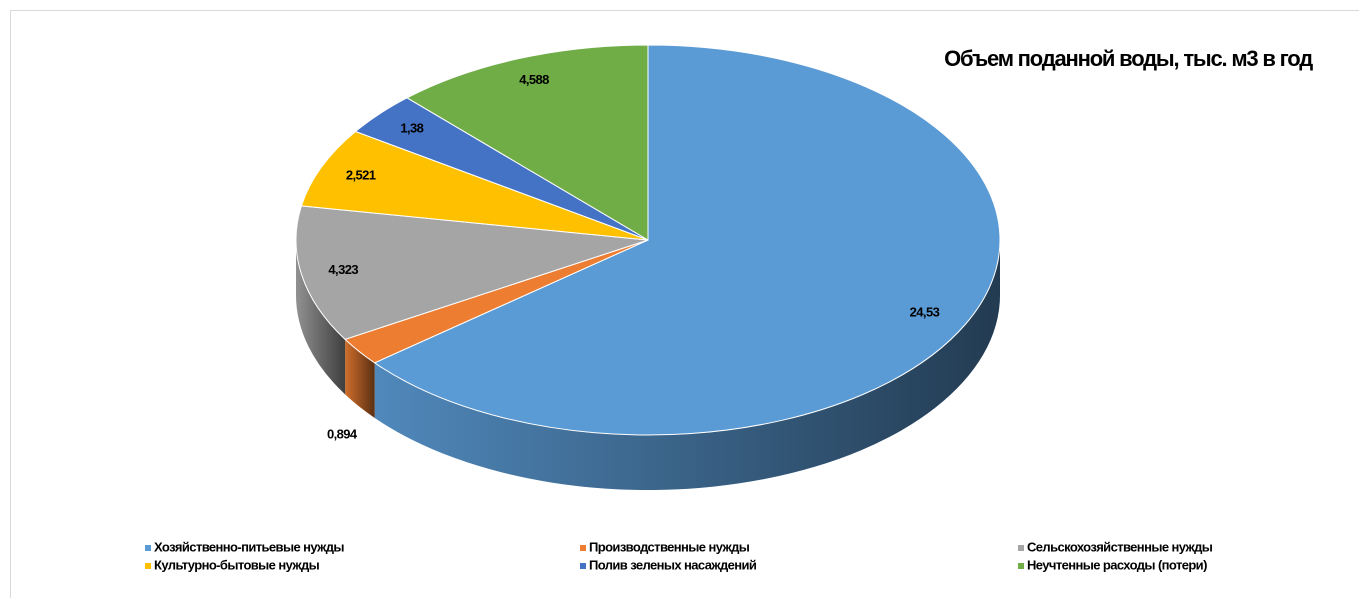  Describe the element at coordinates (925, 311) in the screenshot. I see `data-label: 24,53` at that location.